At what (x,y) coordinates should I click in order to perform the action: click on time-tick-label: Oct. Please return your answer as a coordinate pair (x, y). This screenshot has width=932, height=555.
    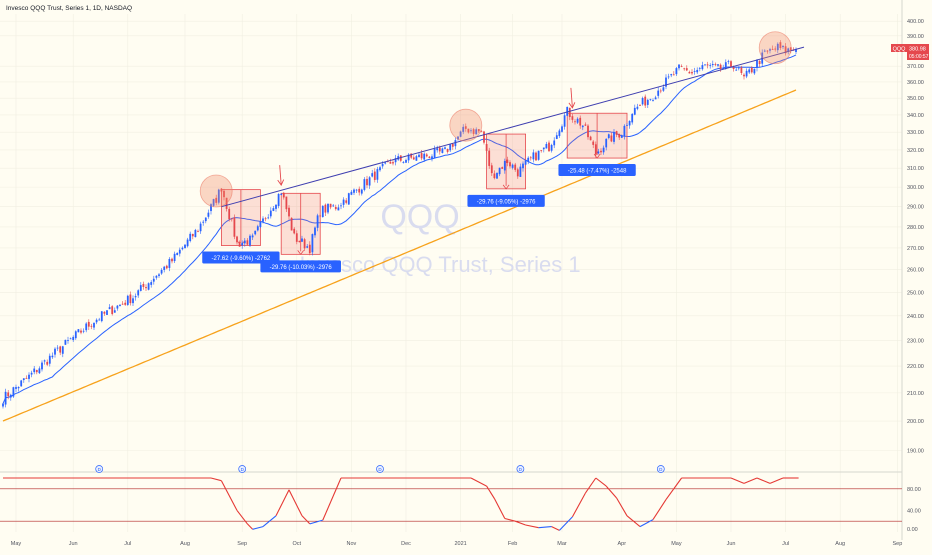
    Looking at the image, I should click on (297, 544).